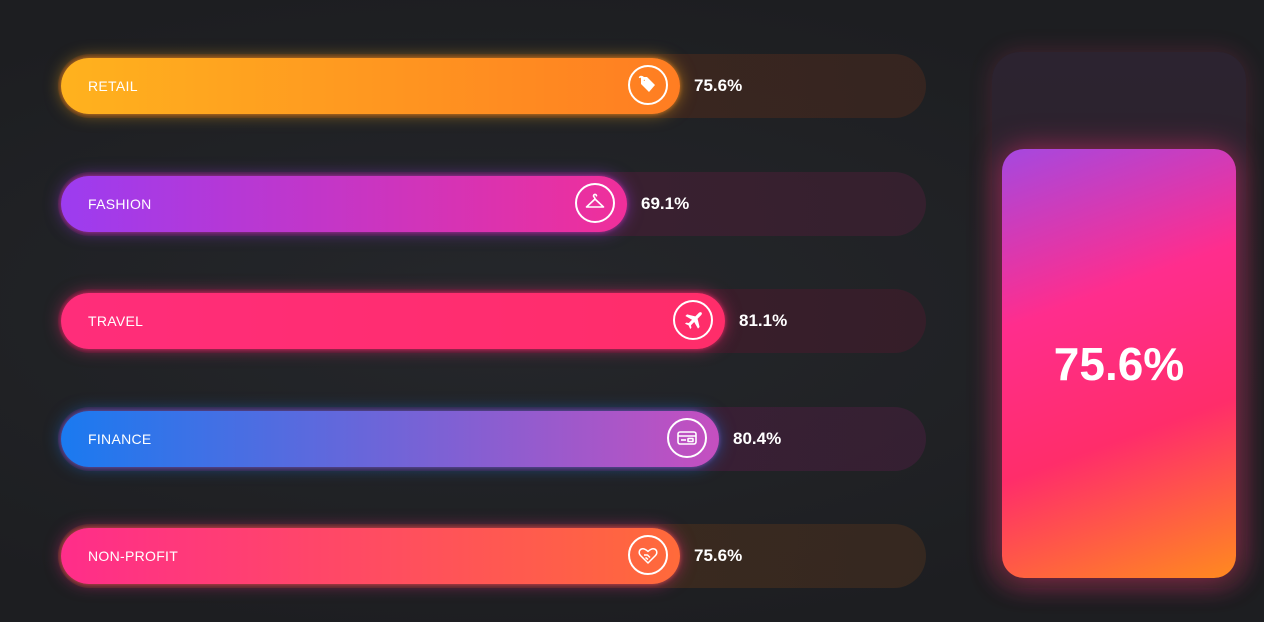  What do you see at coordinates (120, 203) in the screenshot?
I see `bar-label: FASHION` at bounding box center [120, 203].